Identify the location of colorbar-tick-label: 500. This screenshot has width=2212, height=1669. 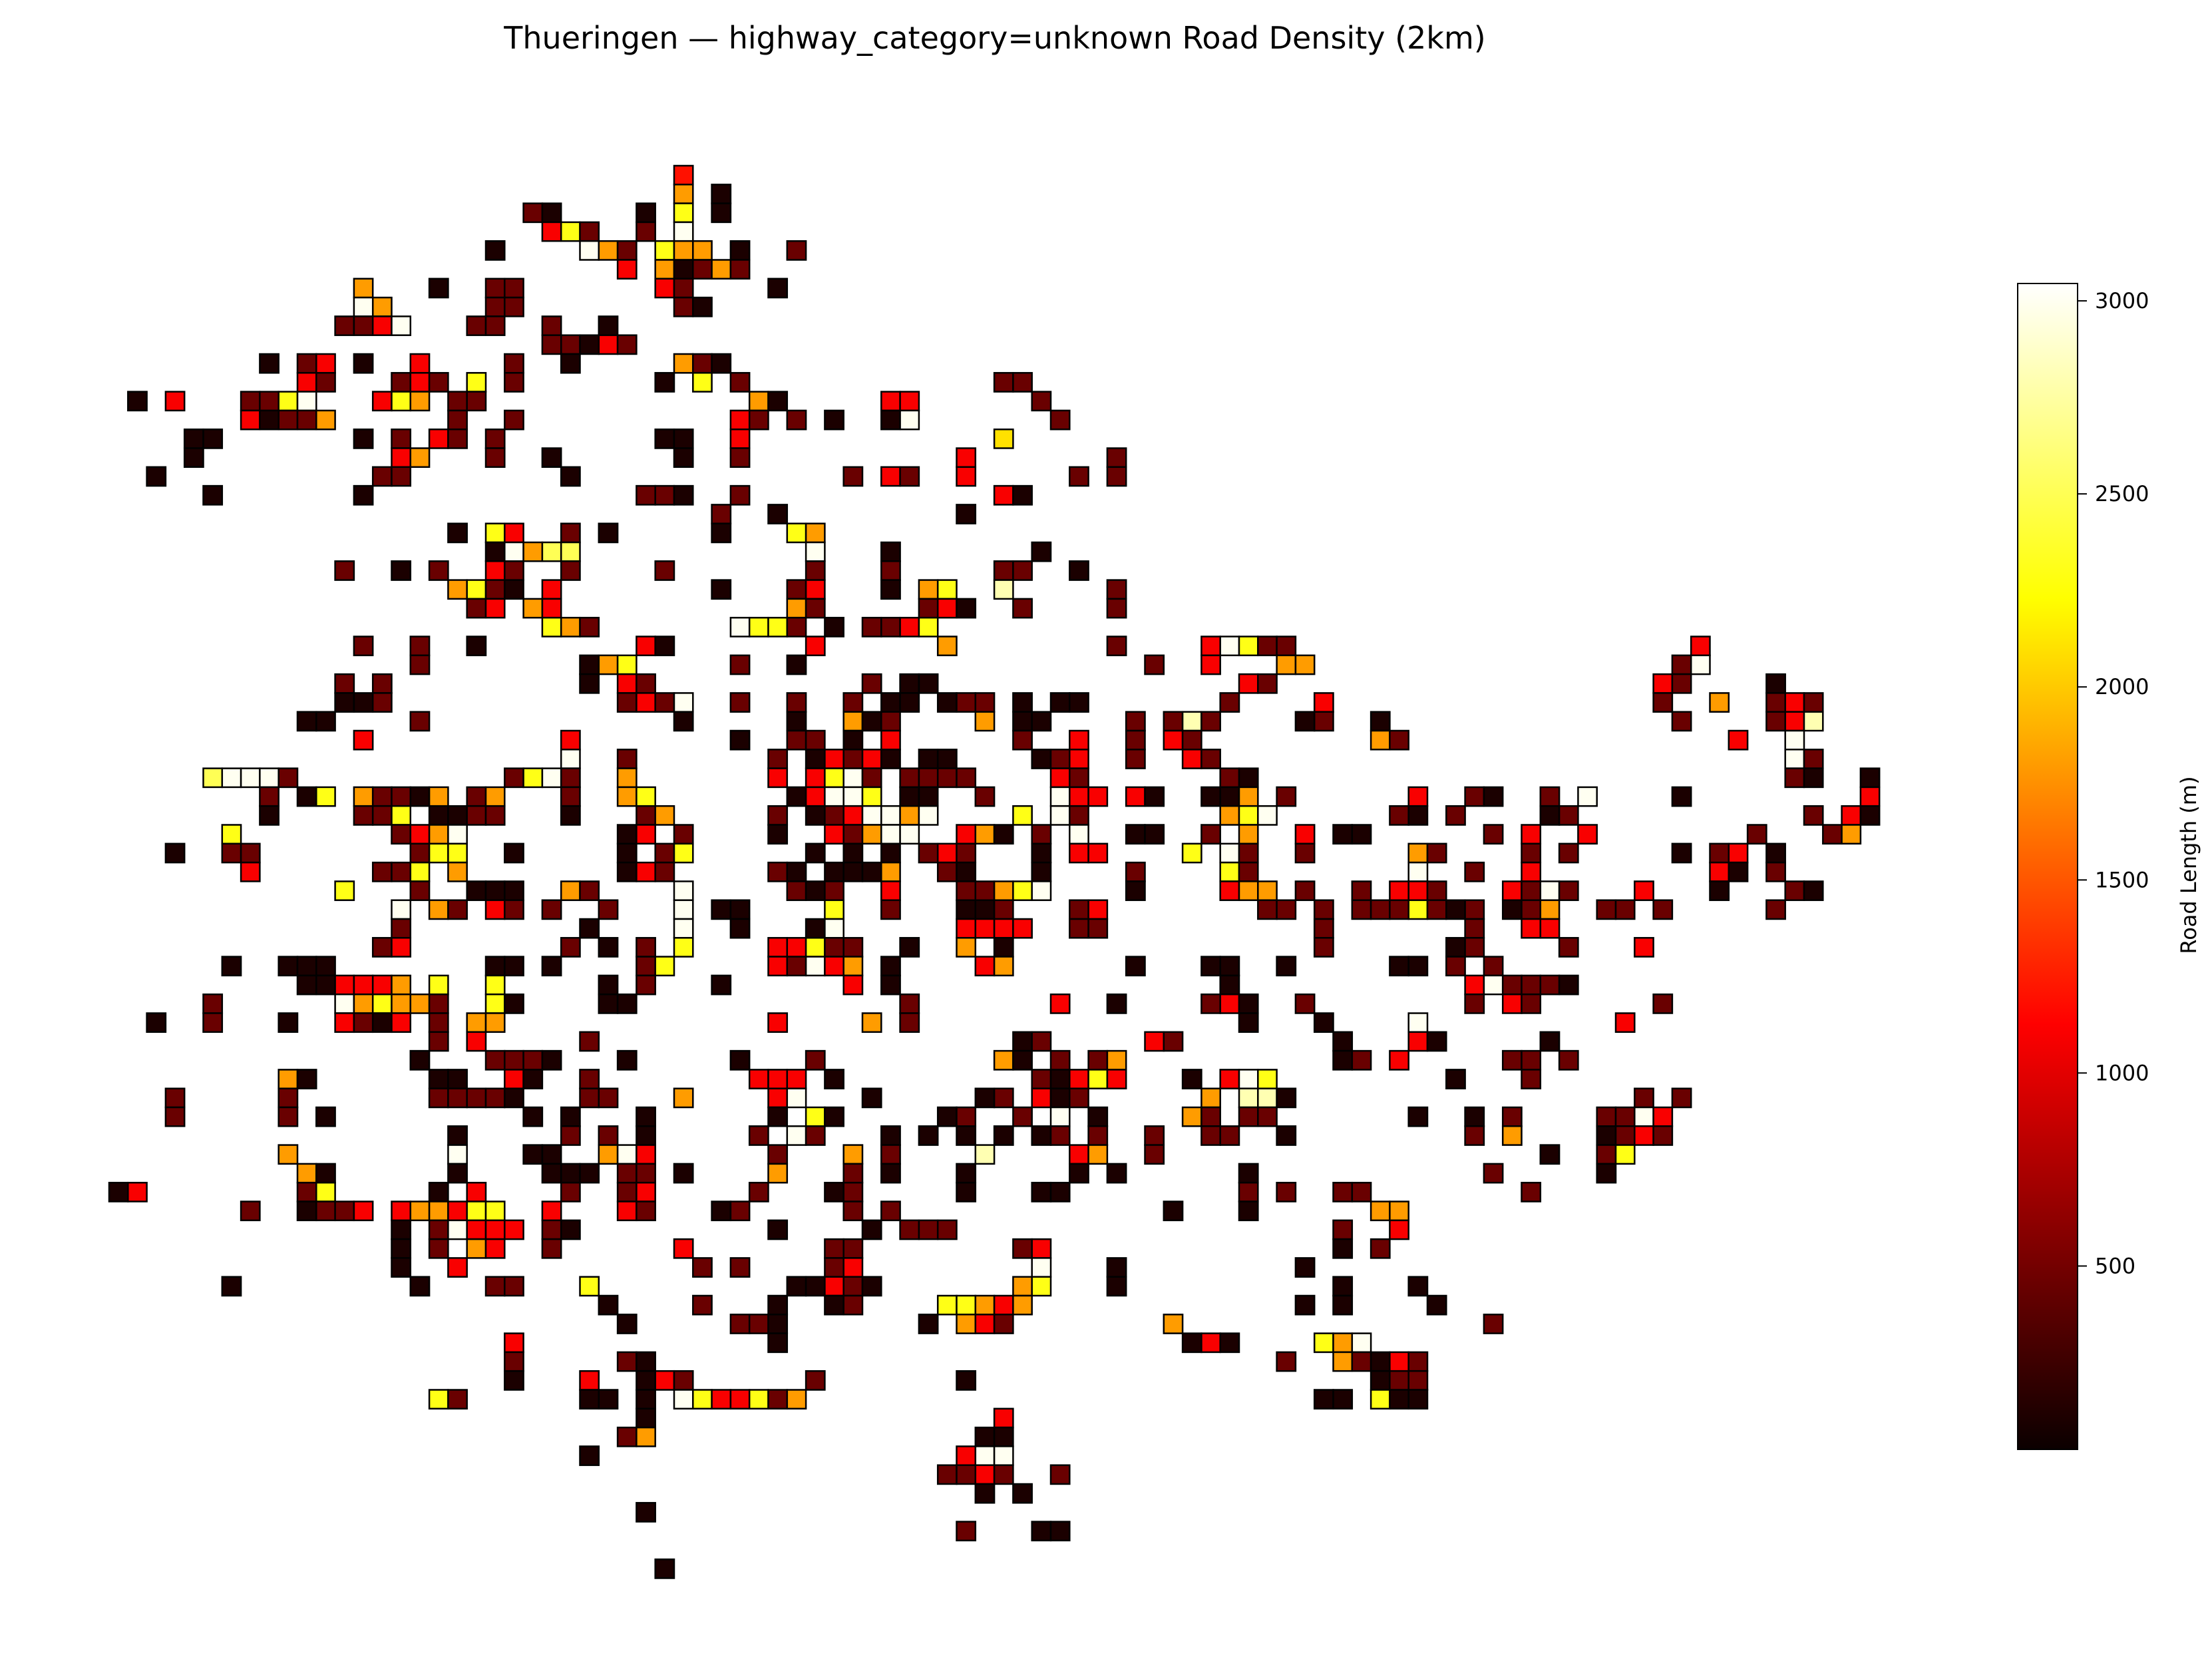
(2115, 1265).